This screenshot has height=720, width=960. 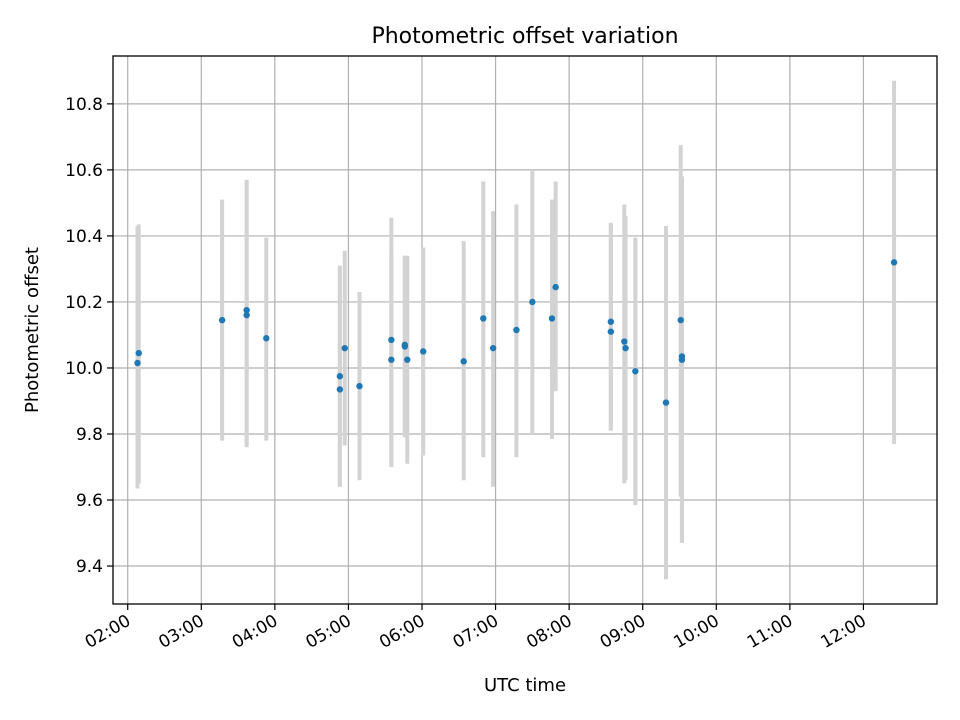 What do you see at coordinates (525, 685) in the screenshot?
I see `x-axis-label: UTC time` at bounding box center [525, 685].